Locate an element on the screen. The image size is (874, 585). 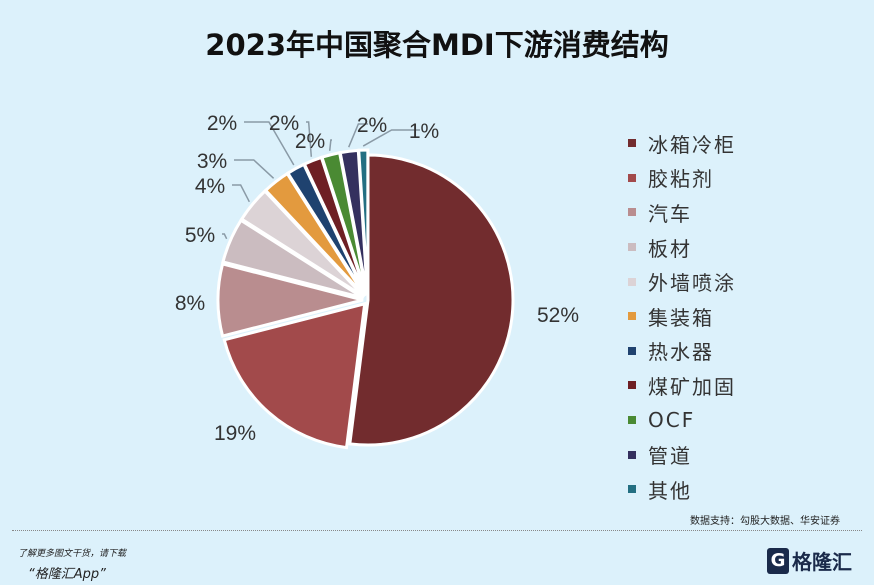
legend: 冰箱冷柜胶粘剂汽车板材外墙喷涂集装箱热水器煤矿加固 OCF 管道其他 is located at coordinates (682, 316).